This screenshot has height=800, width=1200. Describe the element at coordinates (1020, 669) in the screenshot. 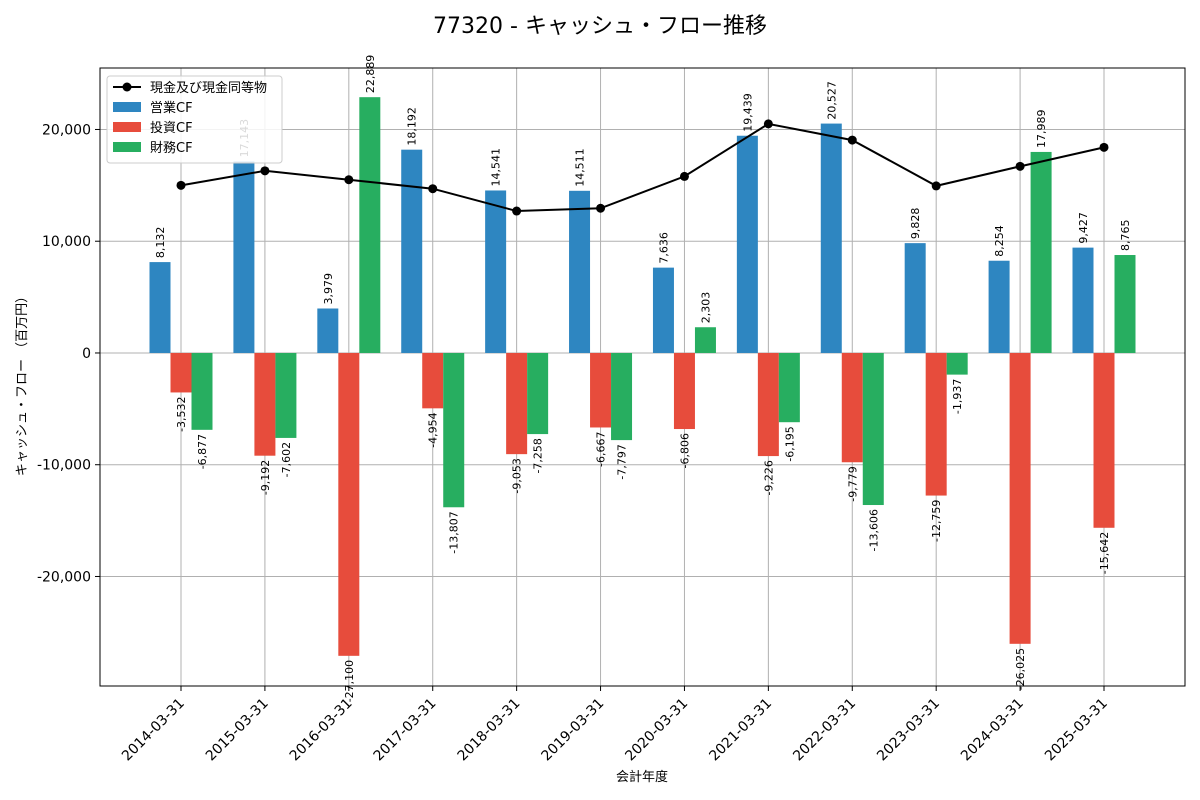

I see `bar-value-label: -26,025` at that location.